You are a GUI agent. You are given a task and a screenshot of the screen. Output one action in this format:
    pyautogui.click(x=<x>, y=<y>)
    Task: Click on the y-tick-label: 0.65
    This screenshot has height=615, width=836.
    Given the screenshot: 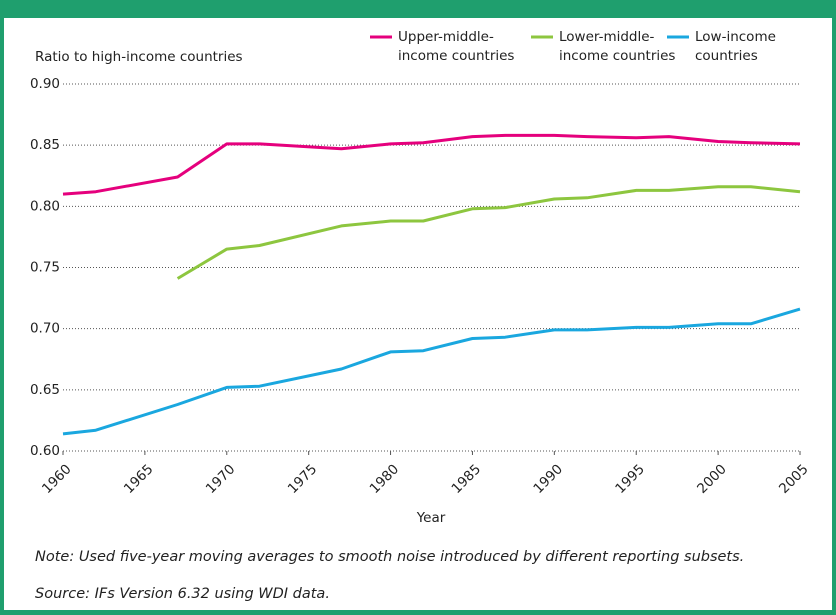 What is the action you would take?
    pyautogui.click(x=45, y=390)
    